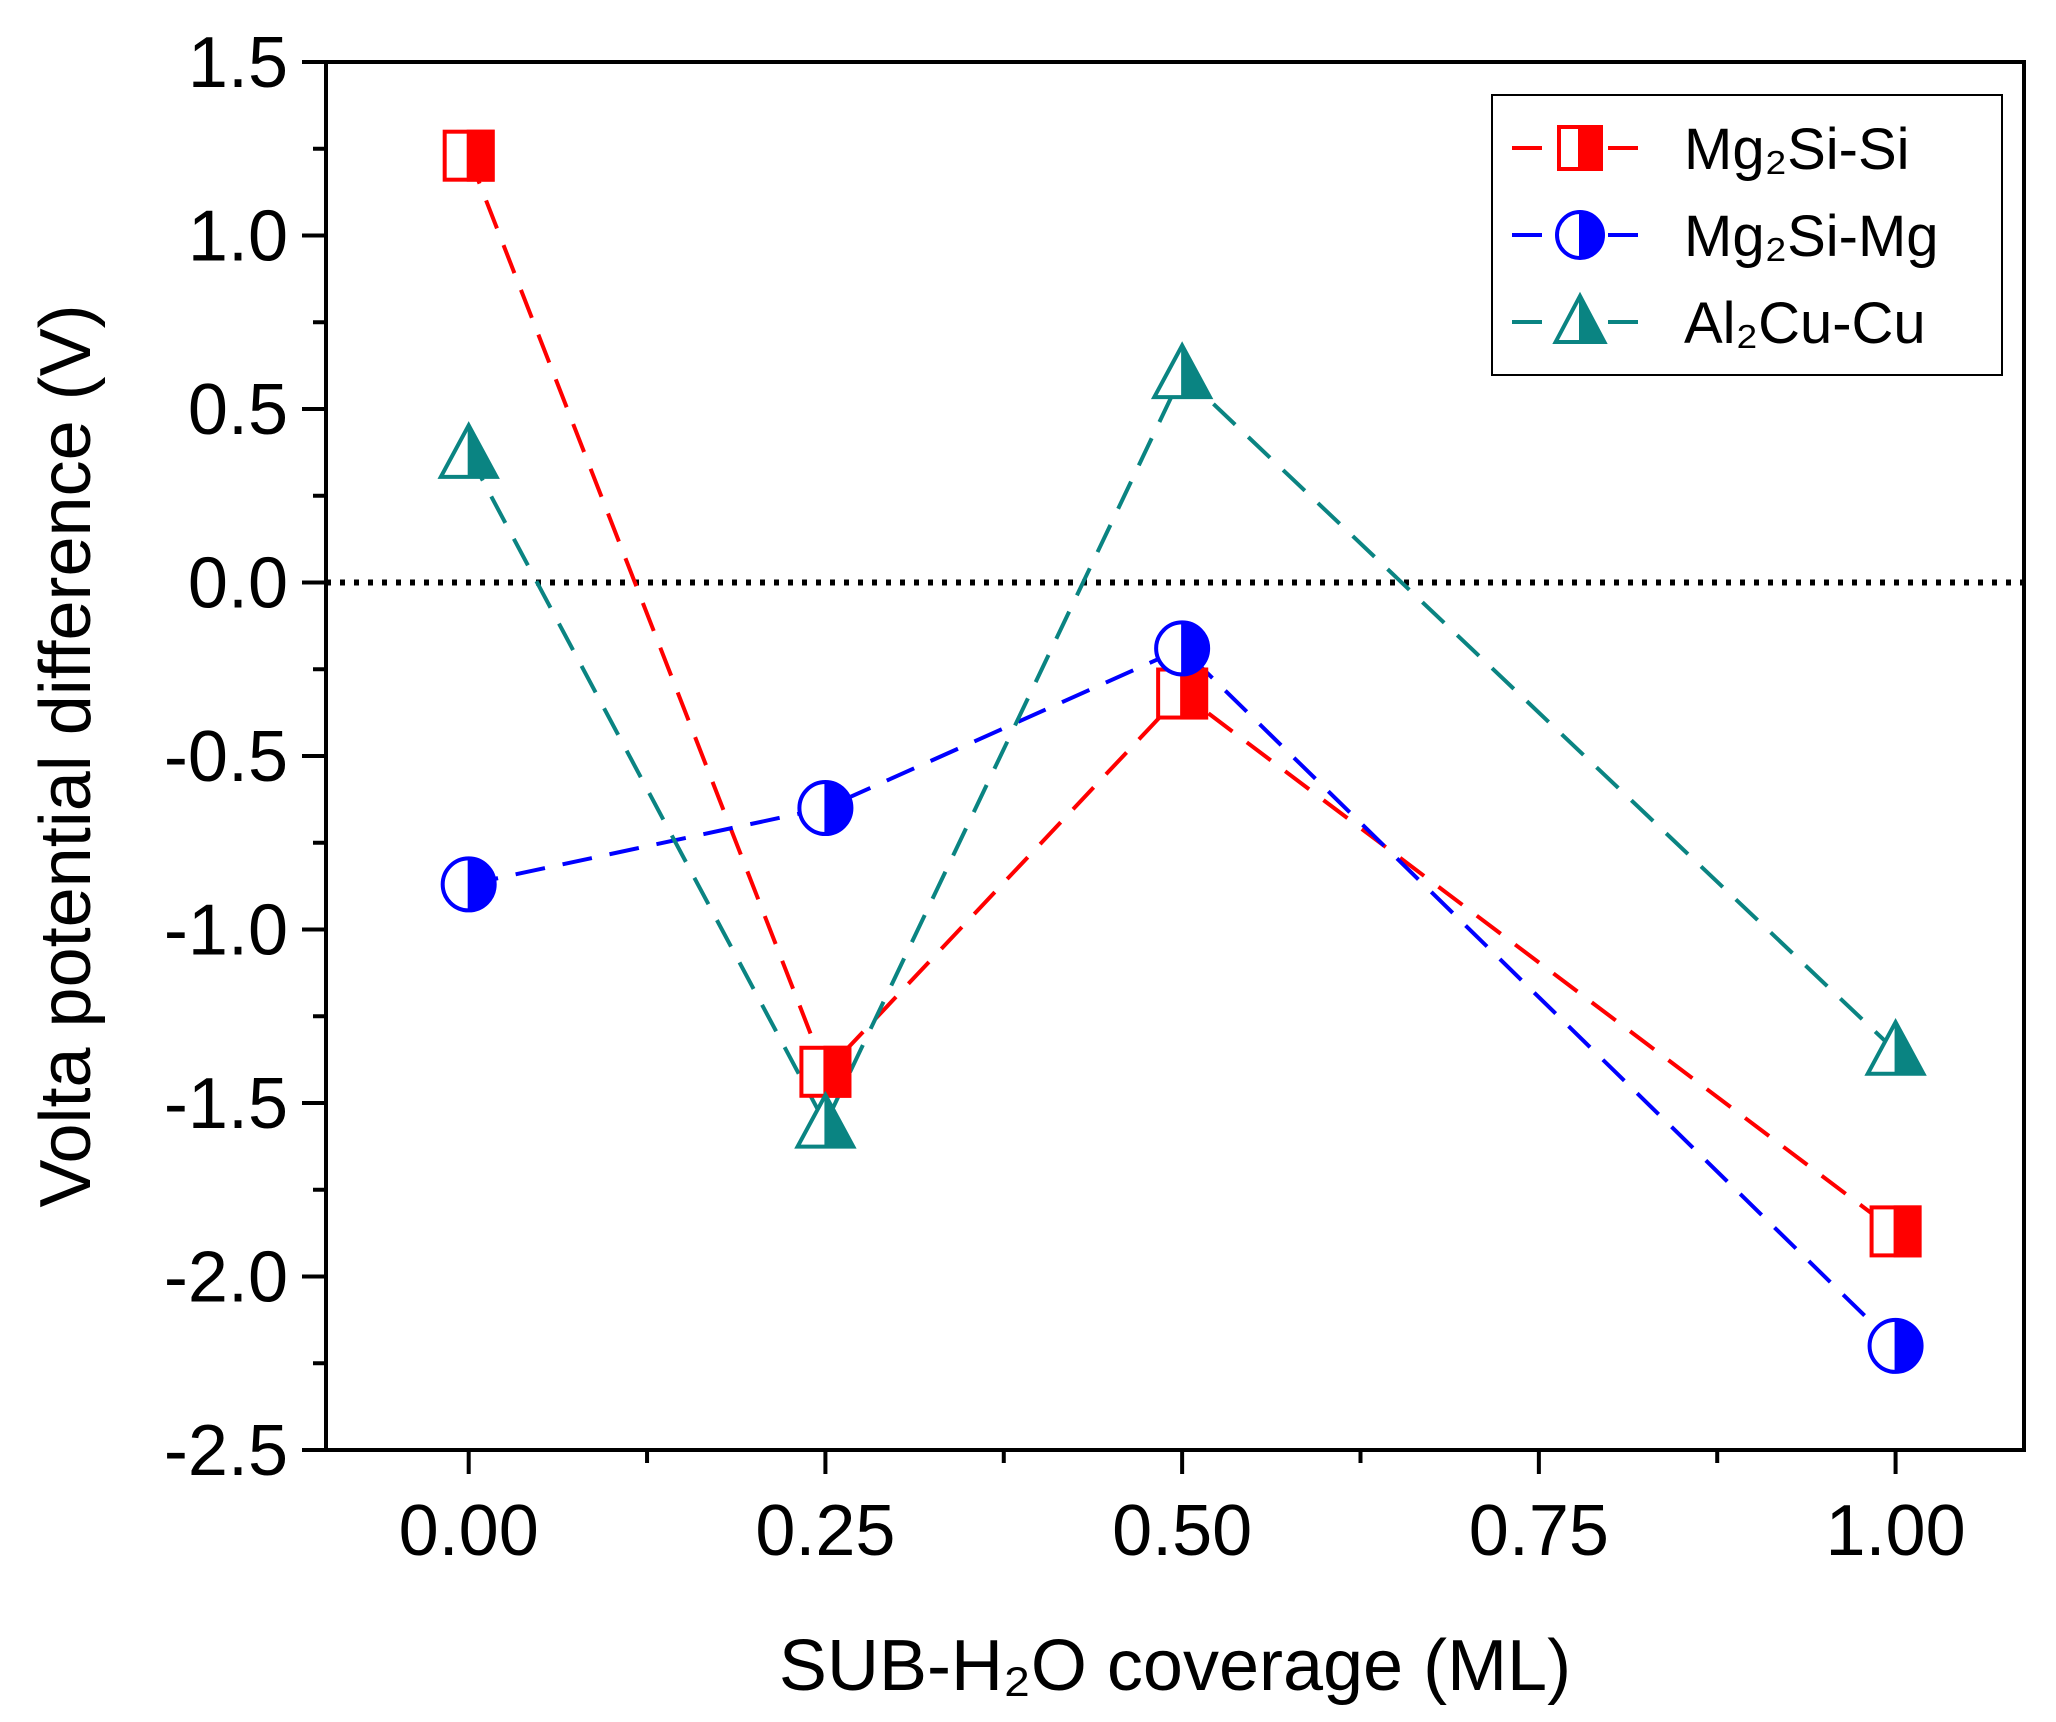 The image size is (2056, 1722). What do you see at coordinates (226, 1104) in the screenshot?
I see `y-tick-label: -1.5` at bounding box center [226, 1104].